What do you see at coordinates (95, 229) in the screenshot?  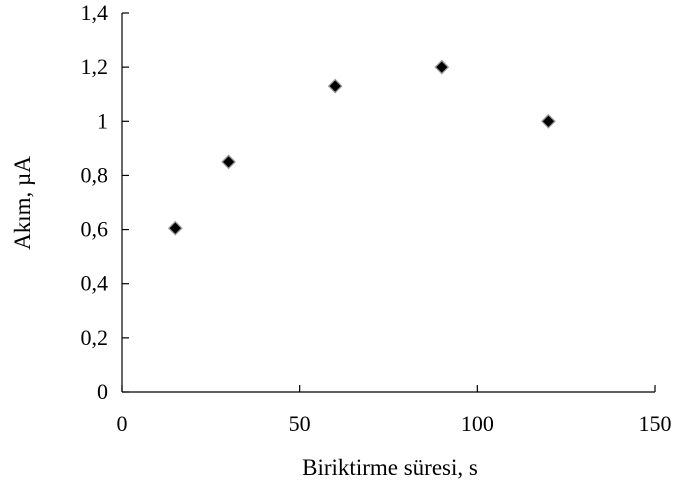 I see `y-tick-label: 0,6` at bounding box center [95, 229].